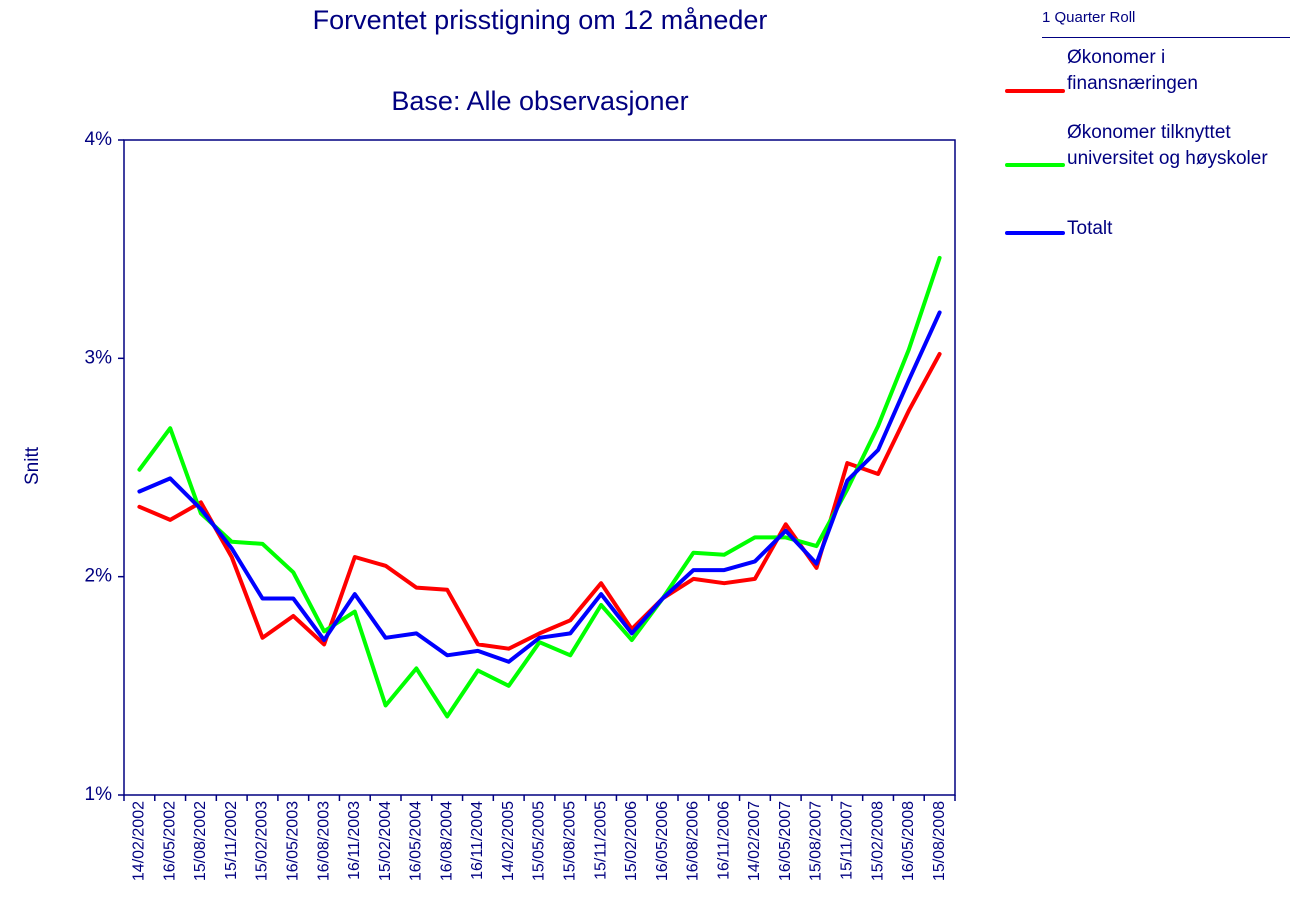  Describe the element at coordinates (908, 841) in the screenshot. I see `x-tick-label: 16/05/2008` at that location.